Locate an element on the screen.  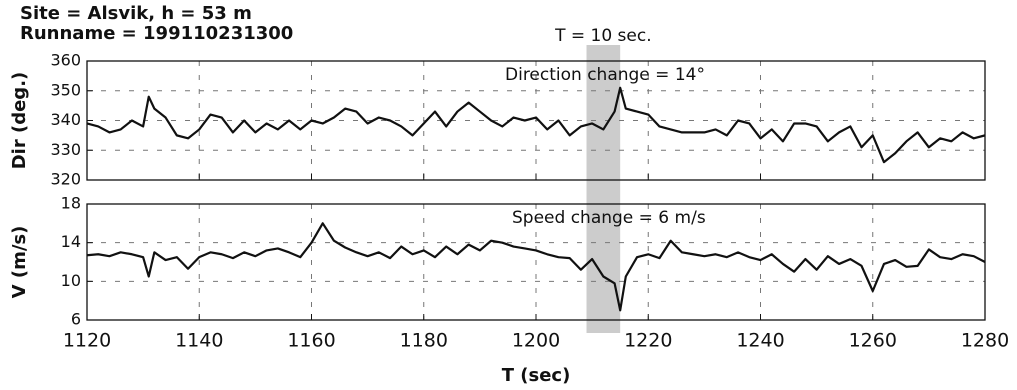
x-tick-label: 1180 is located at coordinates (424, 341).